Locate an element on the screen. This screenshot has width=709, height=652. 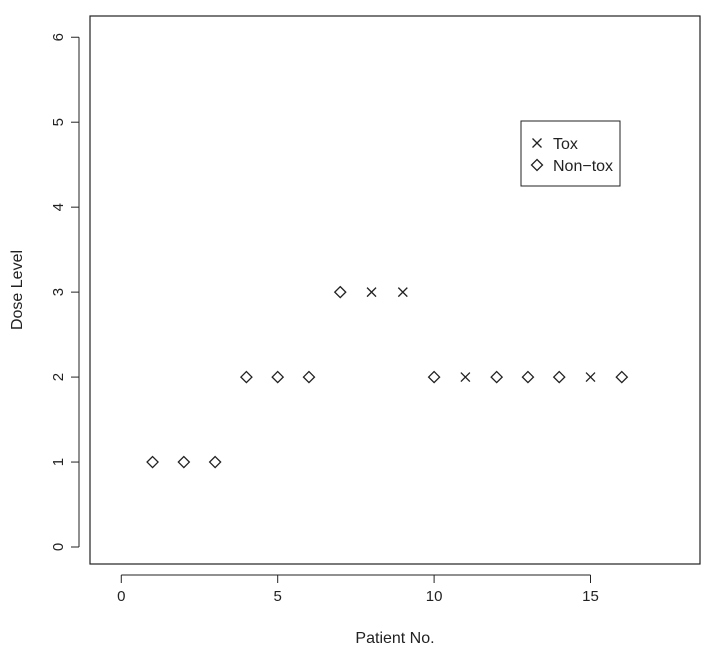
y-tick-label: 4 is located at coordinates (58, 207).